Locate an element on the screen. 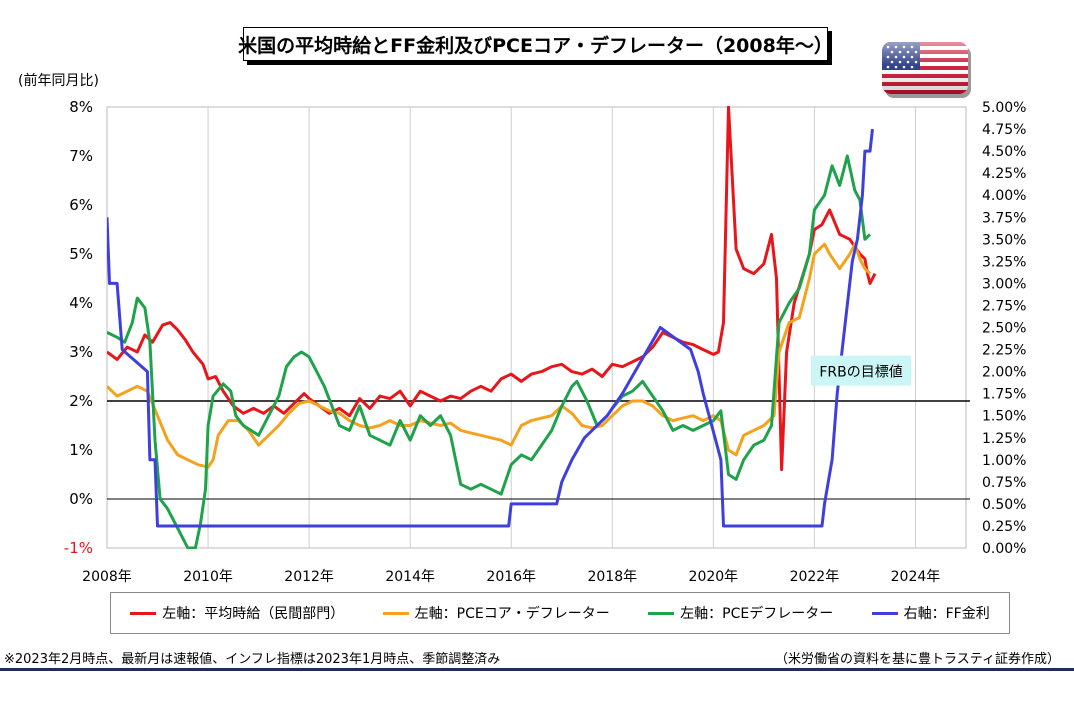 The width and height of the screenshot is (1074, 707). y-right-tick-label: 0.00% is located at coordinates (1004, 549).